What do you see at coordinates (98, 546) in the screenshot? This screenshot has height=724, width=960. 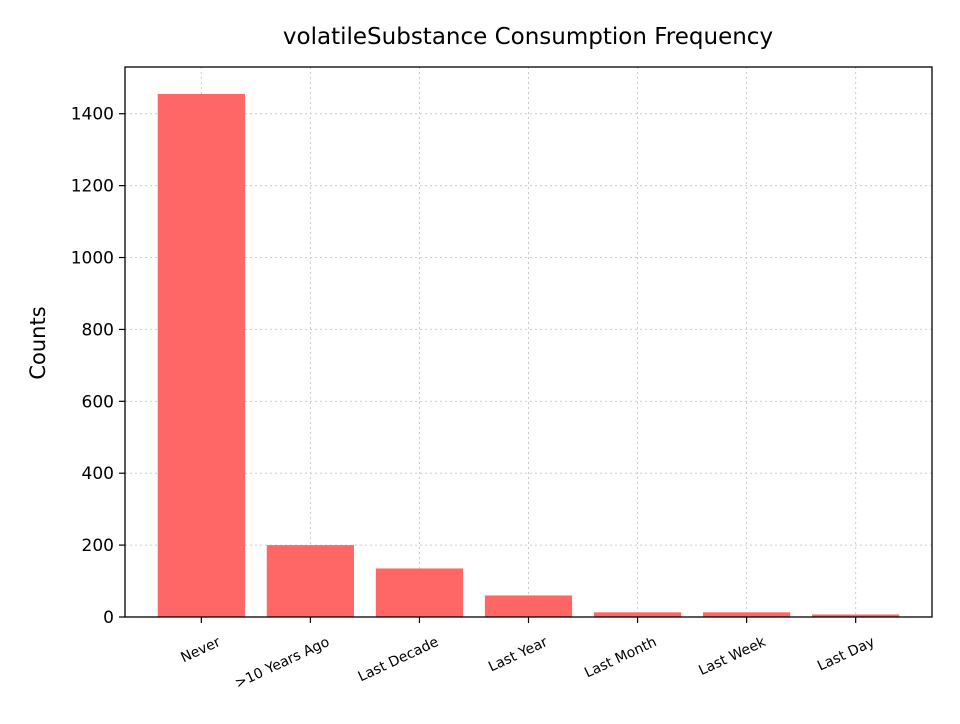 I see `y-tick-label: 200` at bounding box center [98, 546].